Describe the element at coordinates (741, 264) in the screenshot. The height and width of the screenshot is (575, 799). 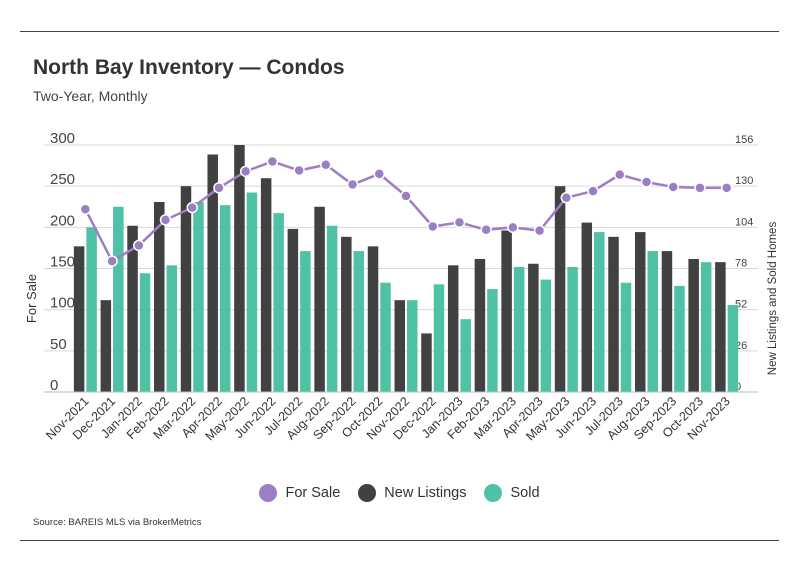
I see `y-right-tick-label: 78` at that location.